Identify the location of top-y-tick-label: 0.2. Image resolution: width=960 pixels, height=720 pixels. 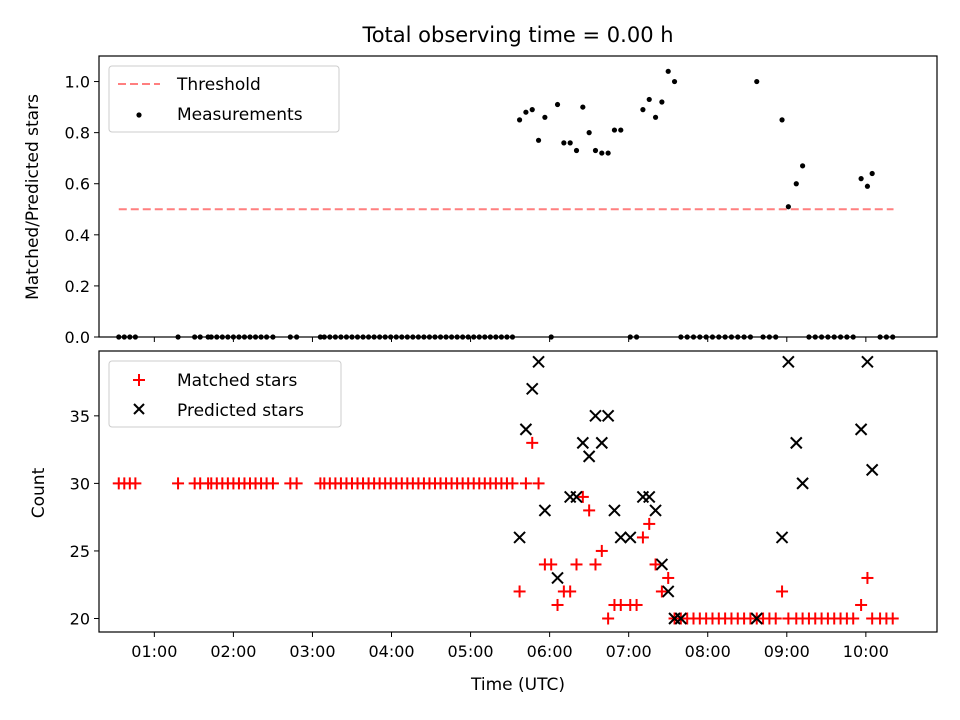
(77, 286).